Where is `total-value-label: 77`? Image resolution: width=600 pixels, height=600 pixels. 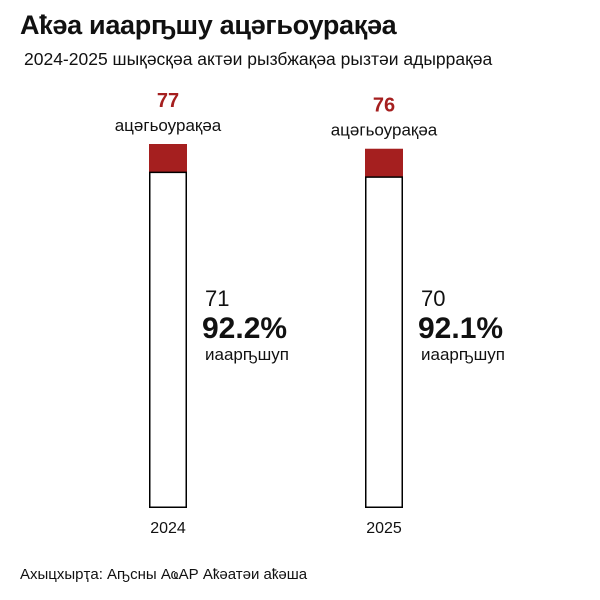
total-value-label: 77 is located at coordinates (168, 101).